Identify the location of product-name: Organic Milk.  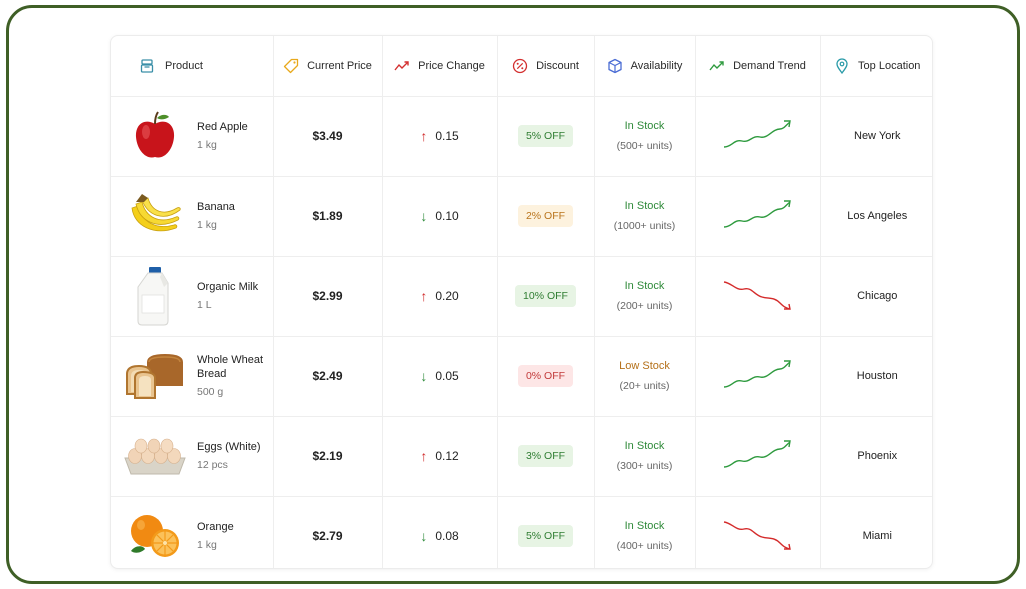
(228, 287).